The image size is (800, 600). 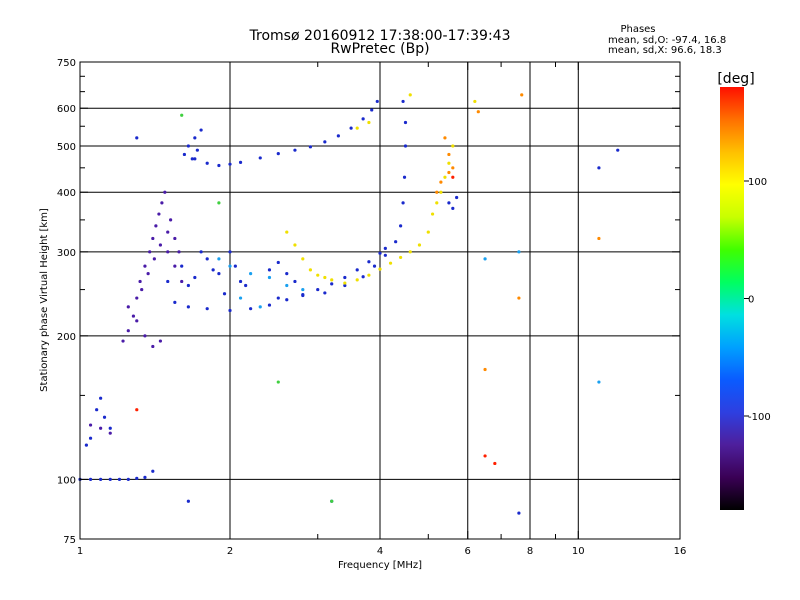 What do you see at coordinates (759, 417) in the screenshot?
I see `colorbar-tick-label: -100` at bounding box center [759, 417].